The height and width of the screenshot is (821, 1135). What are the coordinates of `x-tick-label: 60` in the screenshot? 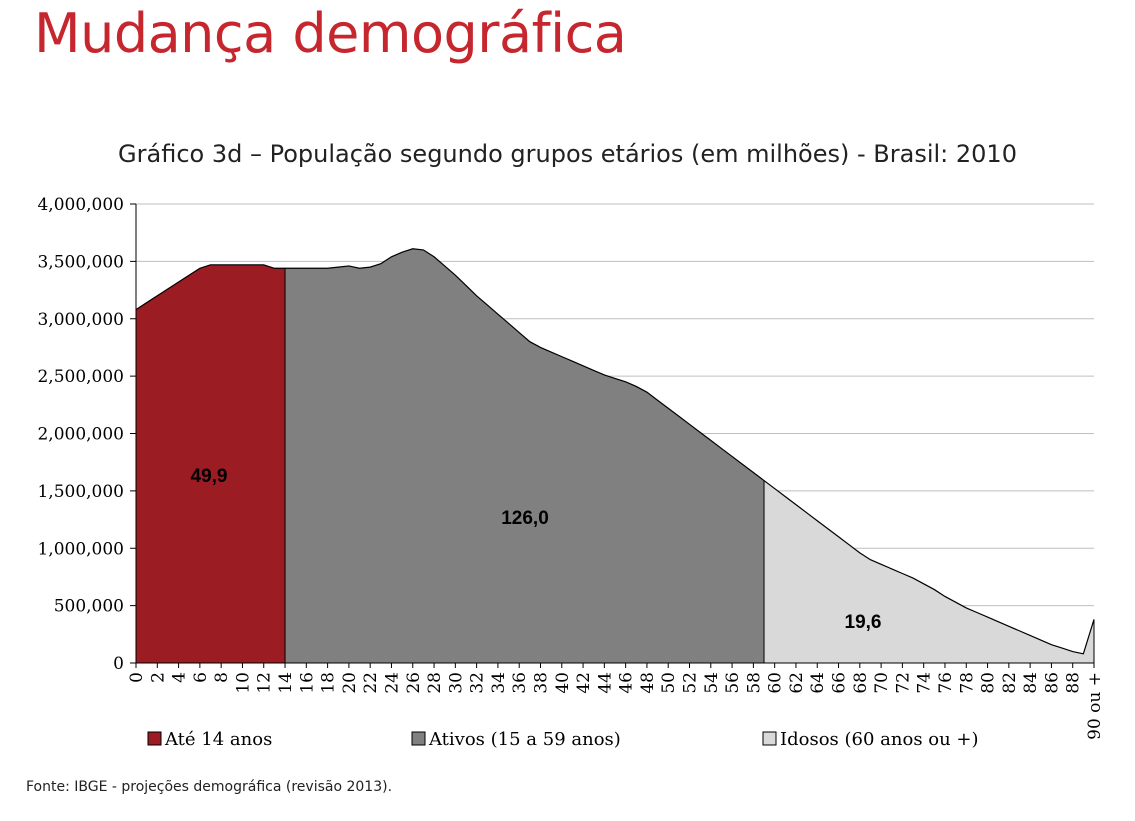 It's located at (776, 683).